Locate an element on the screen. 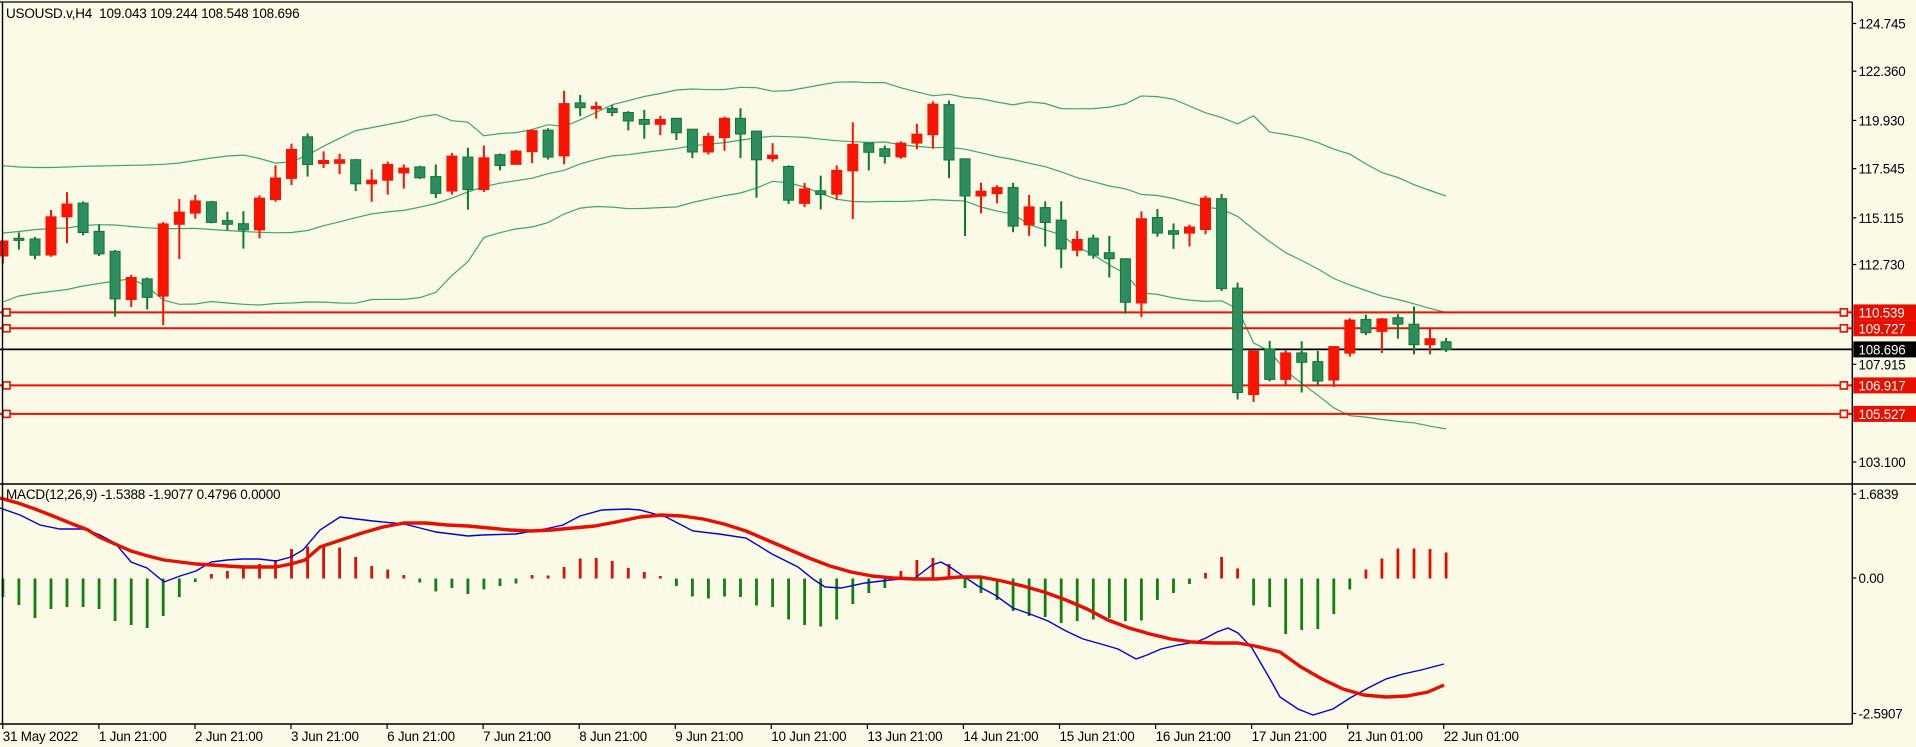  svg-text: 115.115 is located at coordinates (1881, 218).